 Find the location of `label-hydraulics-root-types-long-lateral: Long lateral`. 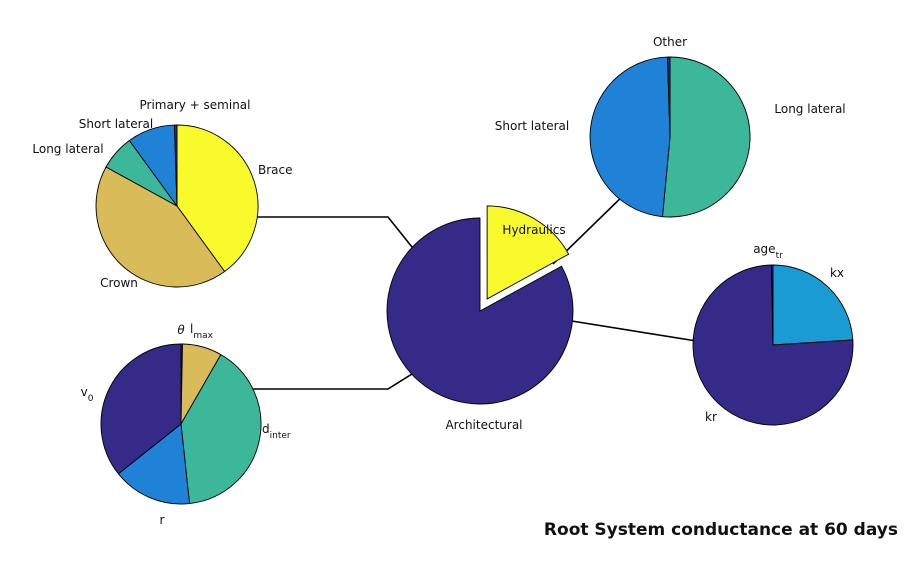

label-hydraulics-root-types-long-lateral: Long lateral is located at coordinates (809, 109).